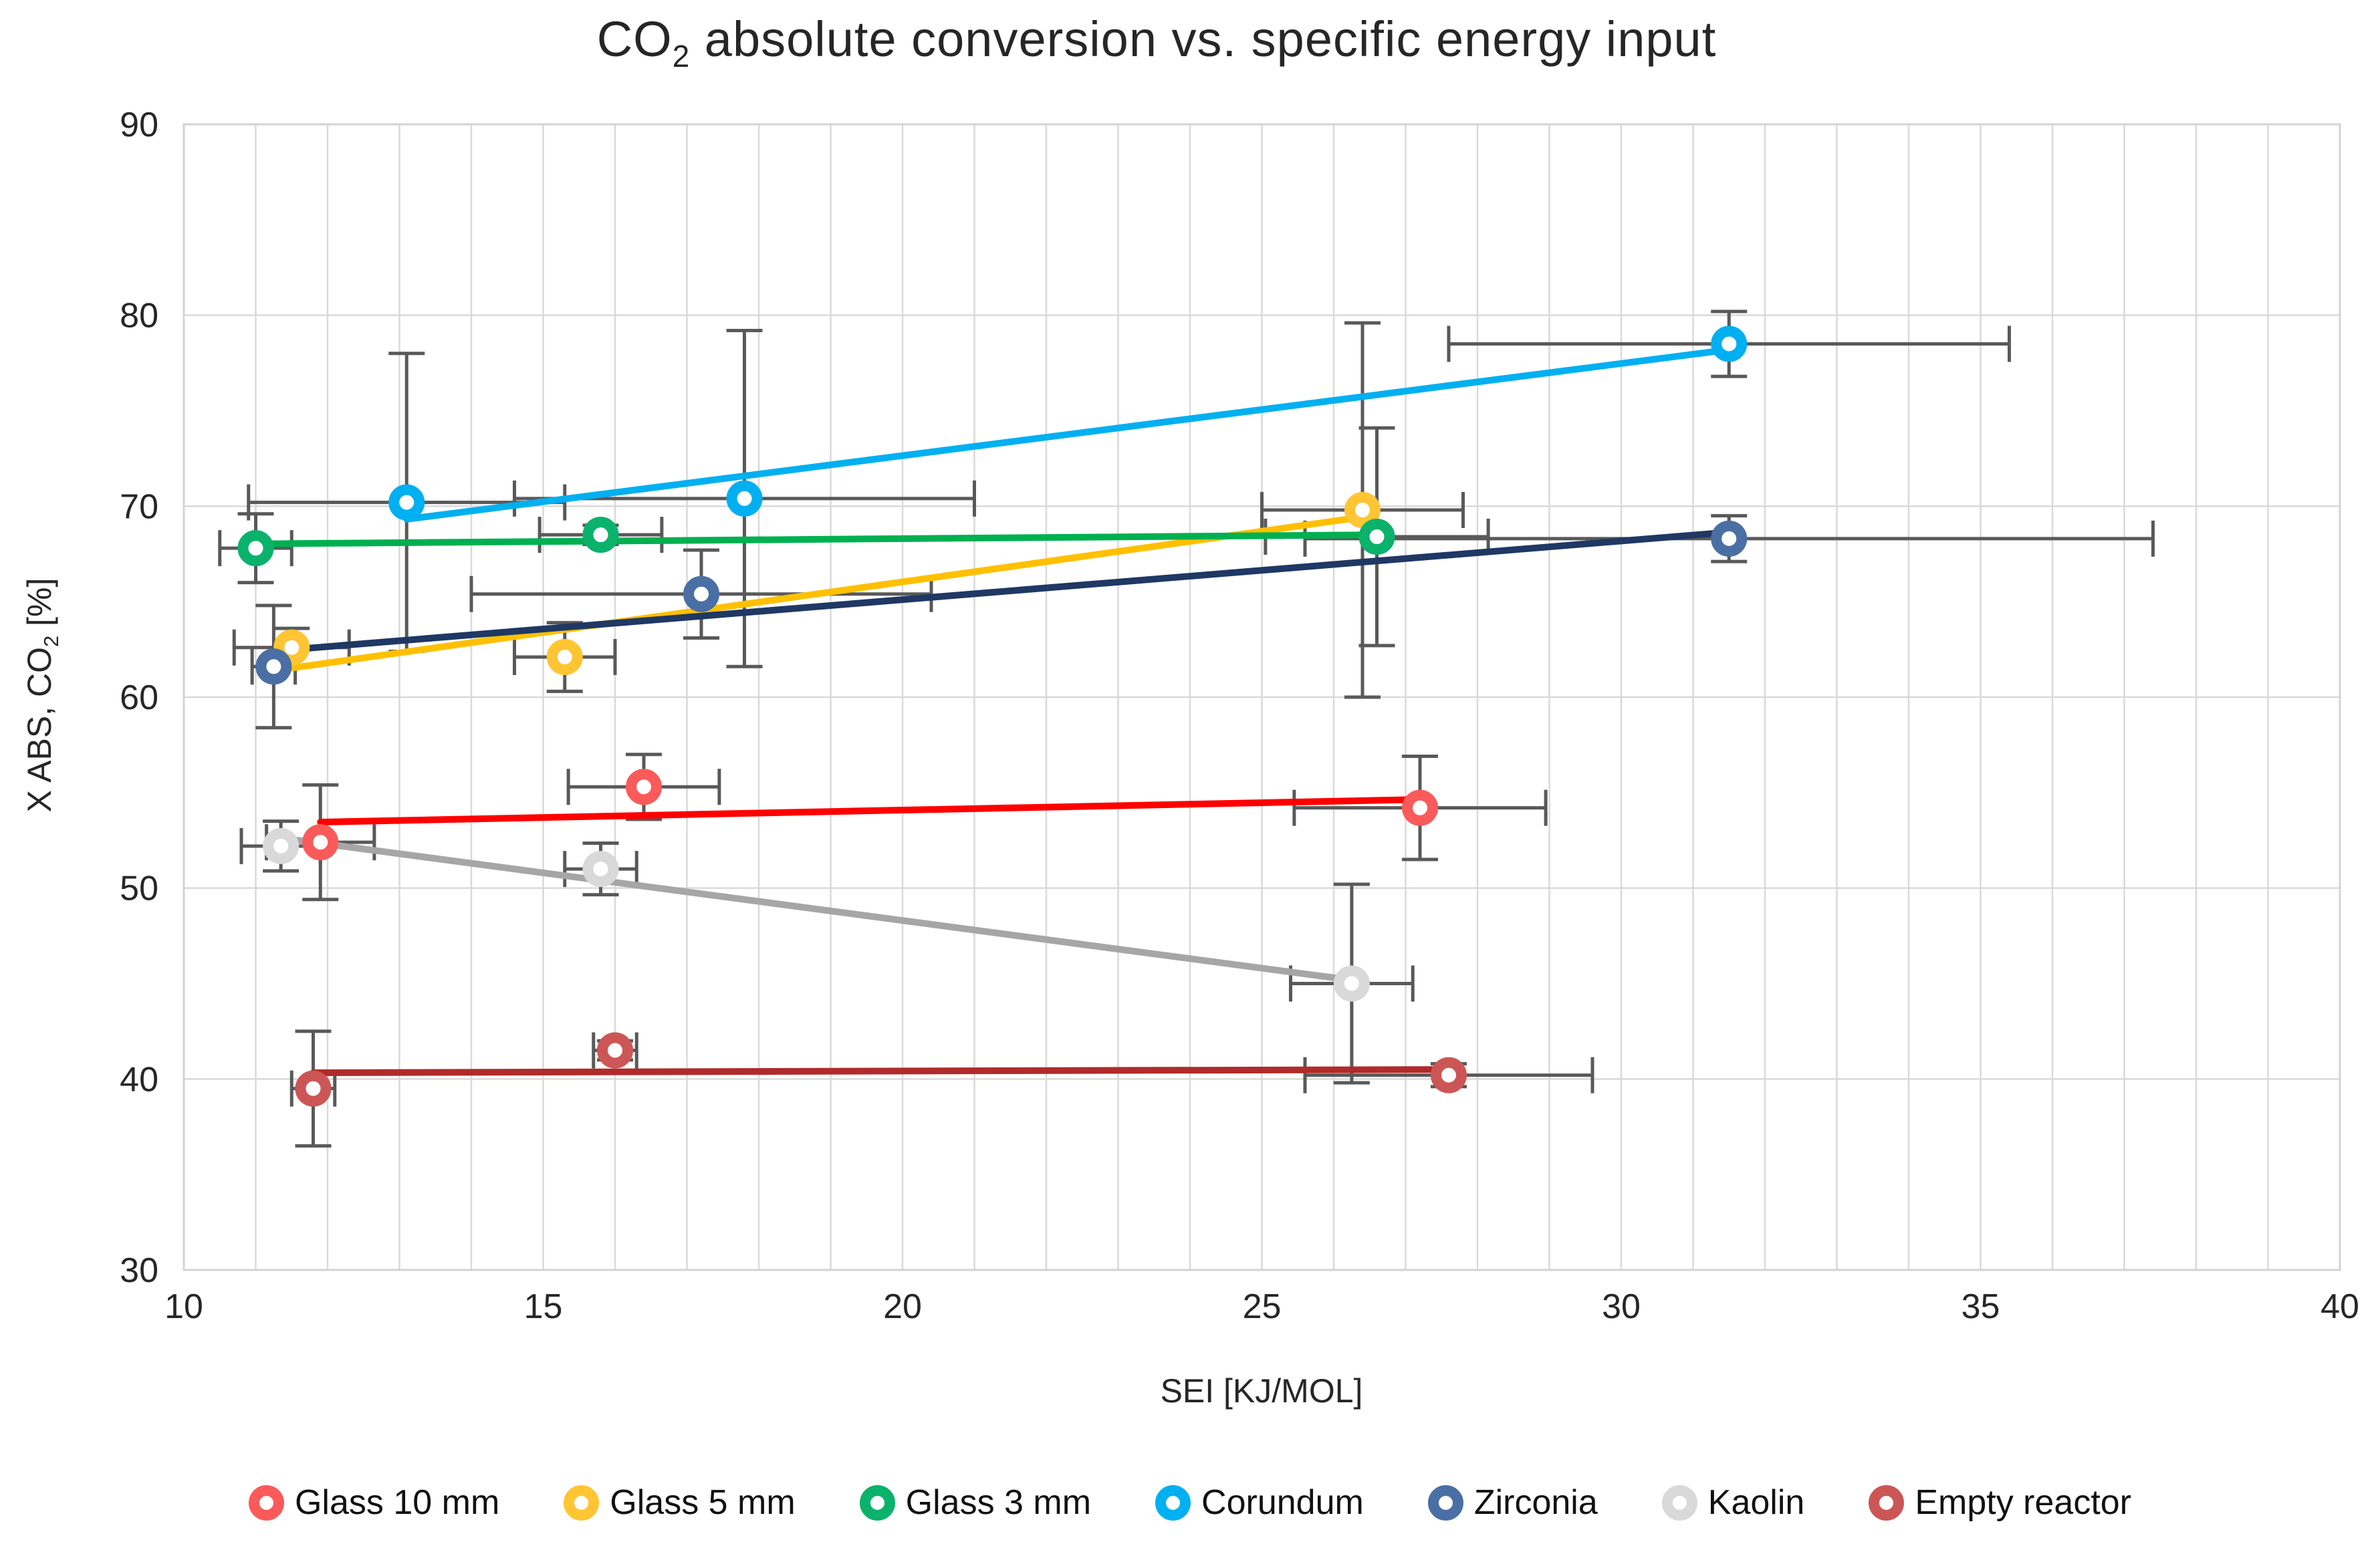 The image size is (2380, 1552). I want to click on error-bars-empty-reactor, so click(941, 1088).